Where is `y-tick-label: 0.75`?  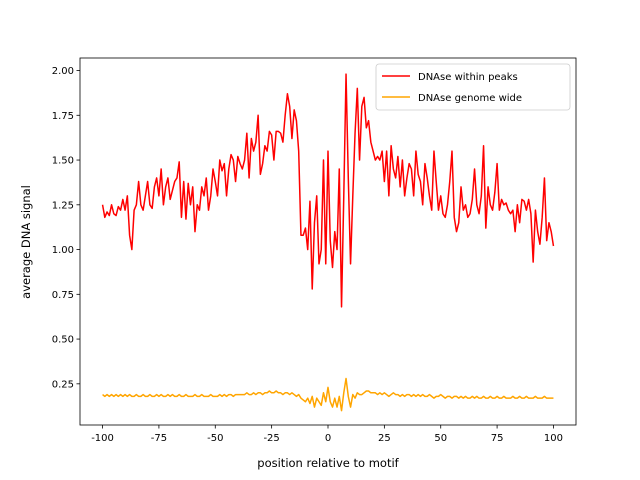 y-tick-label: 0.75 is located at coordinates (63, 295).